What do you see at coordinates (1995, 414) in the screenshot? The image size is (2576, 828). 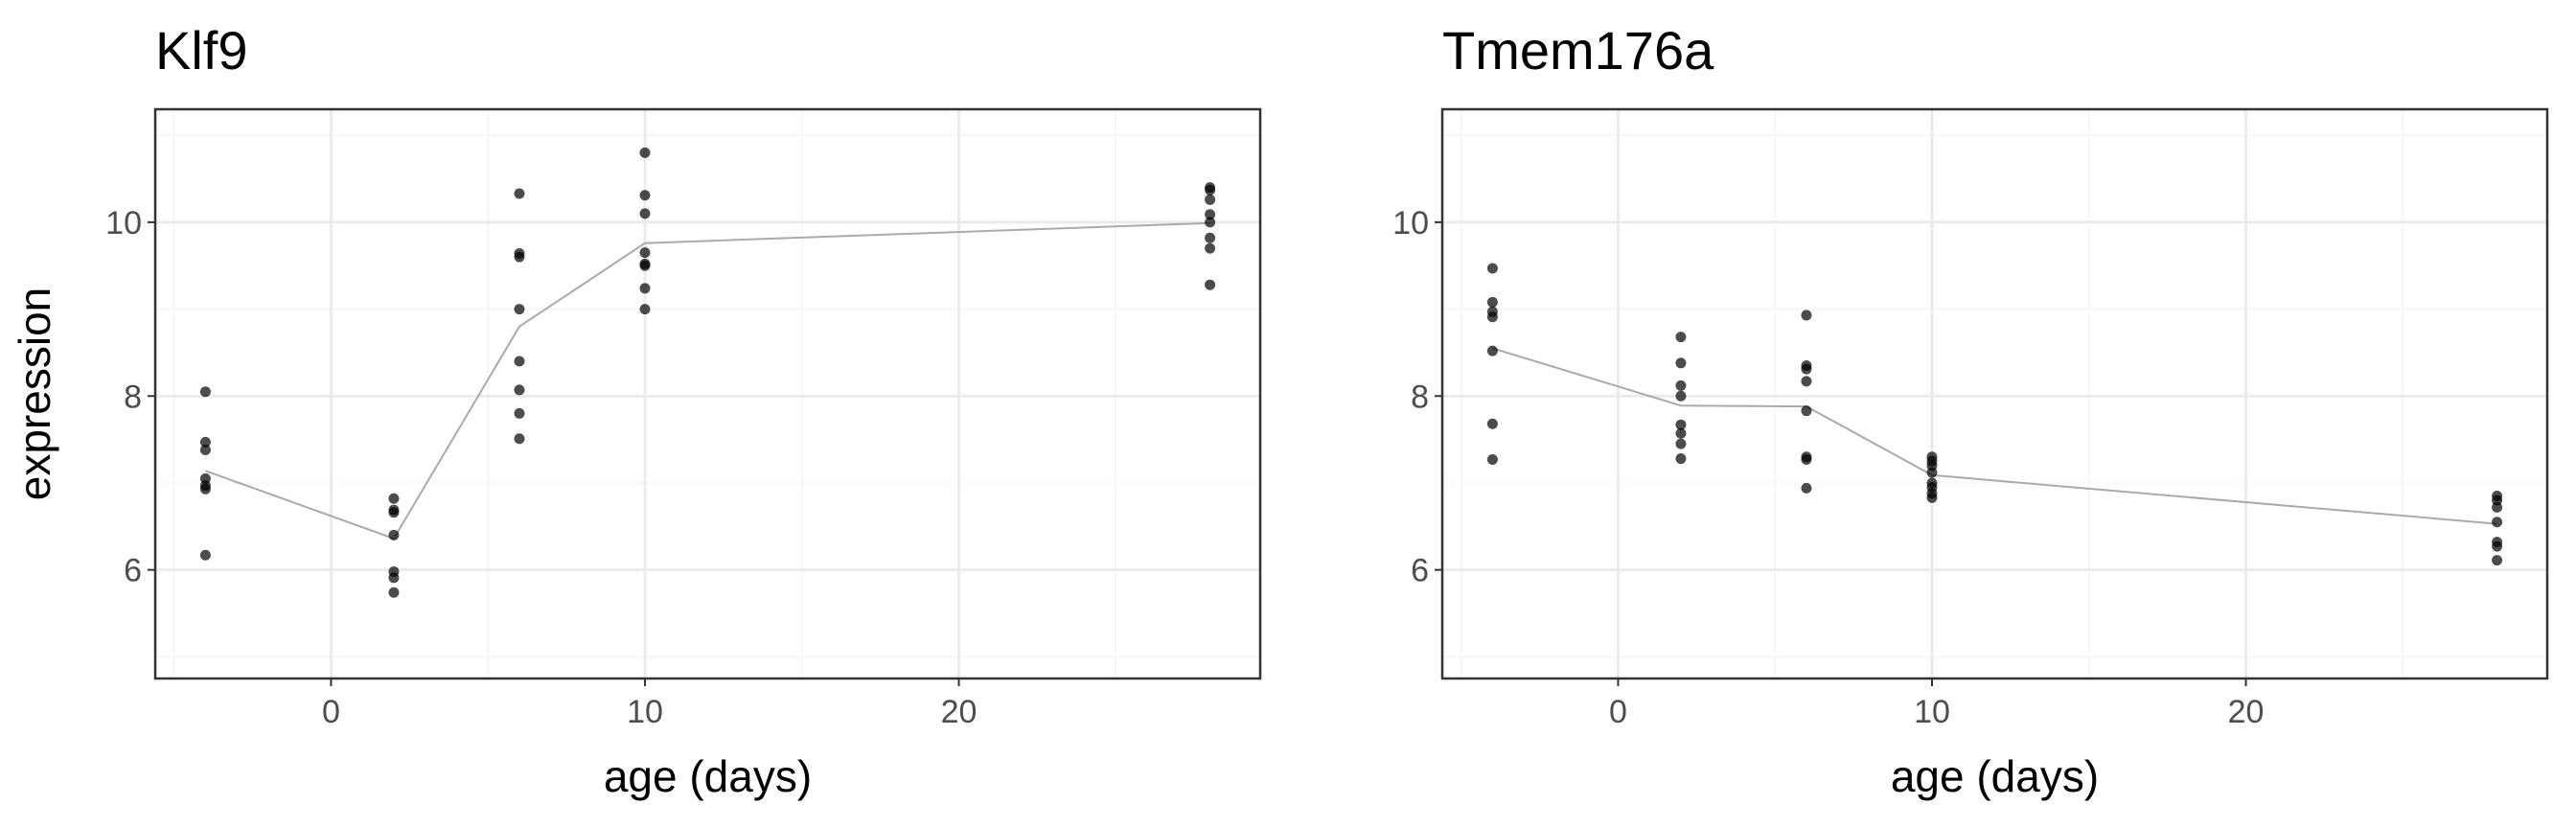 I see `data-points` at bounding box center [1995, 414].